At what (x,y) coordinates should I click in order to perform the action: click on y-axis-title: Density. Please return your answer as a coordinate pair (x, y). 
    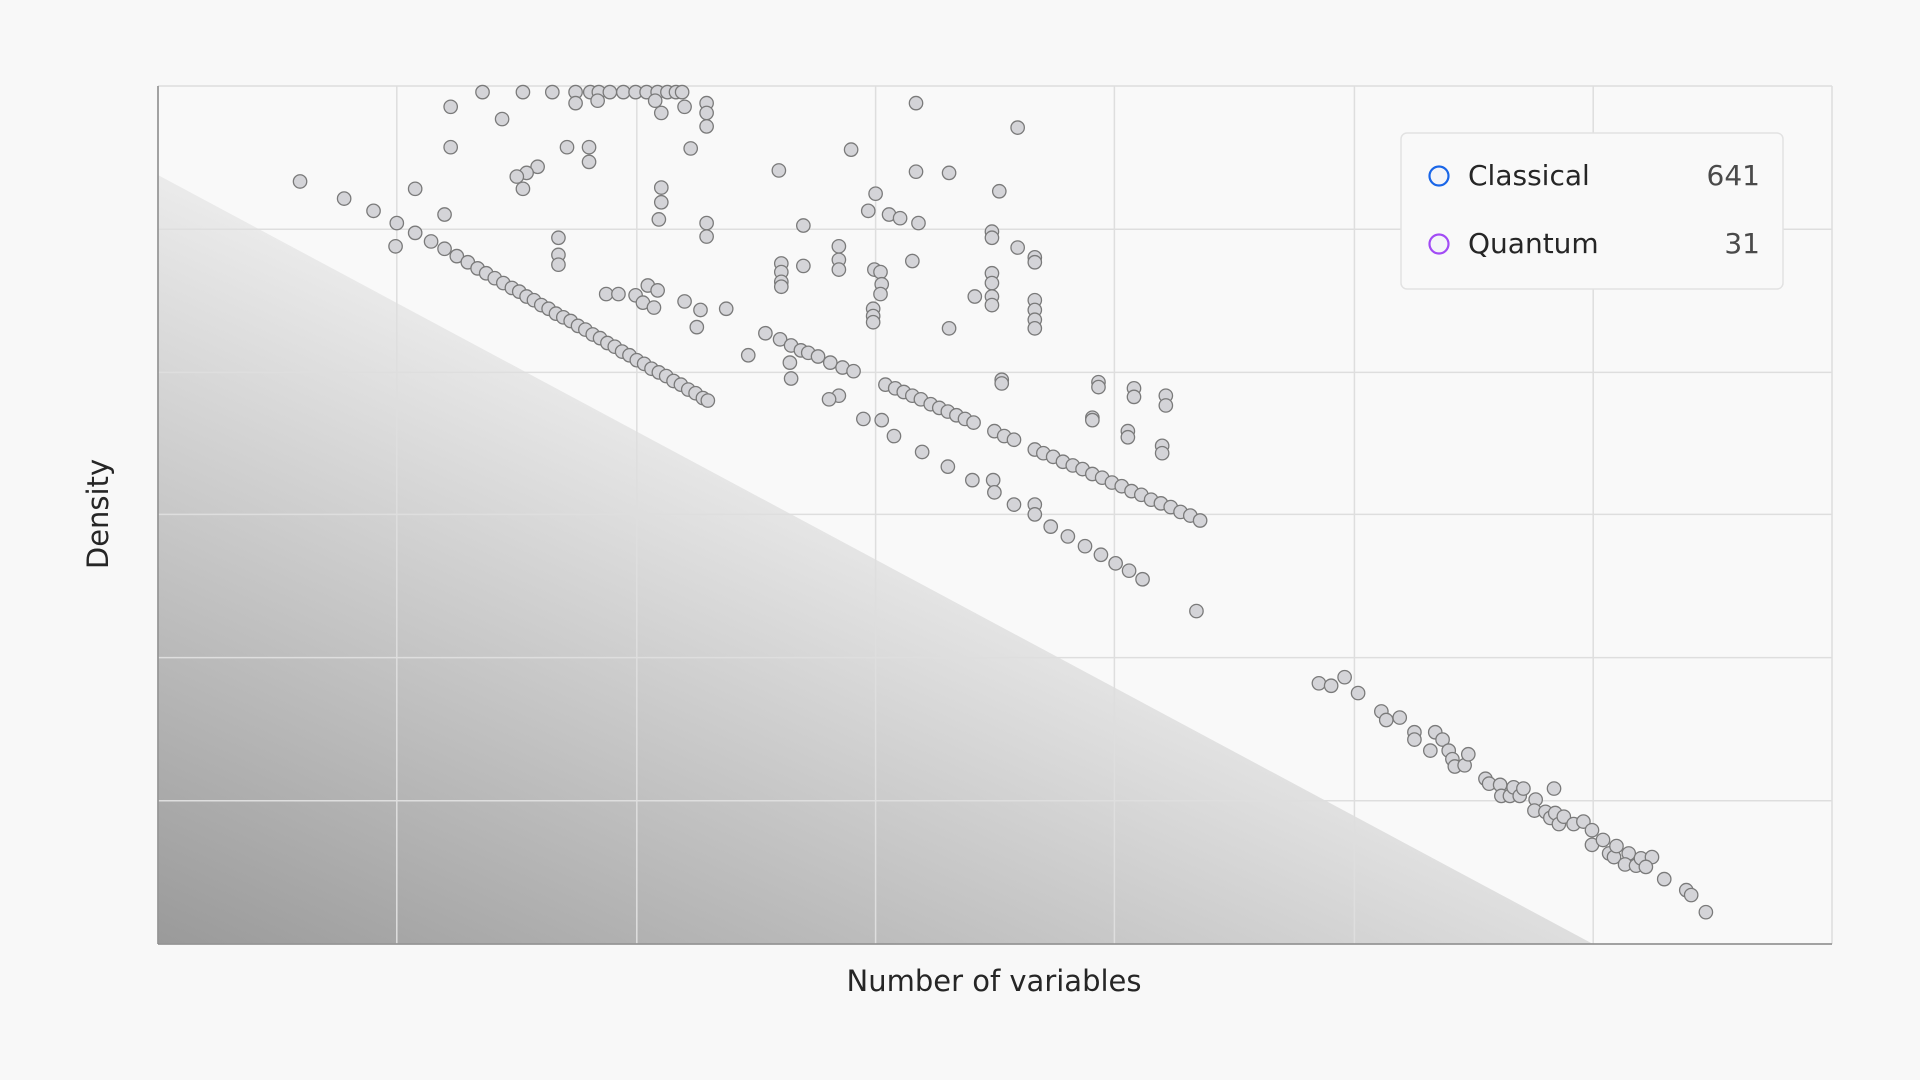
    Looking at the image, I should click on (98, 514).